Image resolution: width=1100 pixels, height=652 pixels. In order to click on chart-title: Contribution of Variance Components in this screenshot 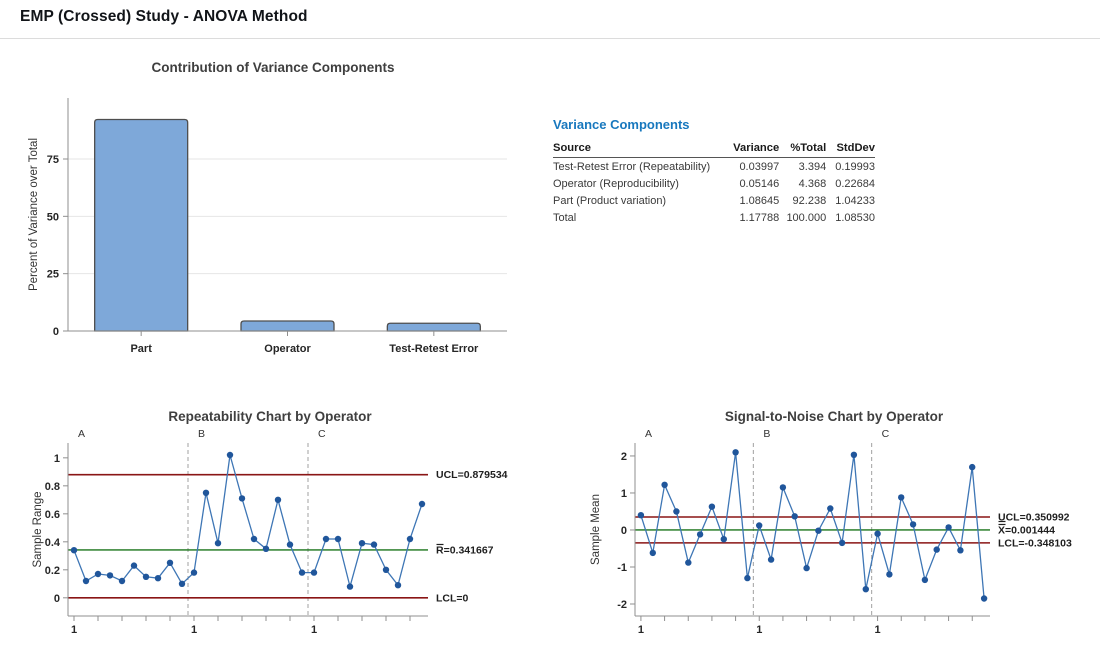, I will do `click(272, 67)`.